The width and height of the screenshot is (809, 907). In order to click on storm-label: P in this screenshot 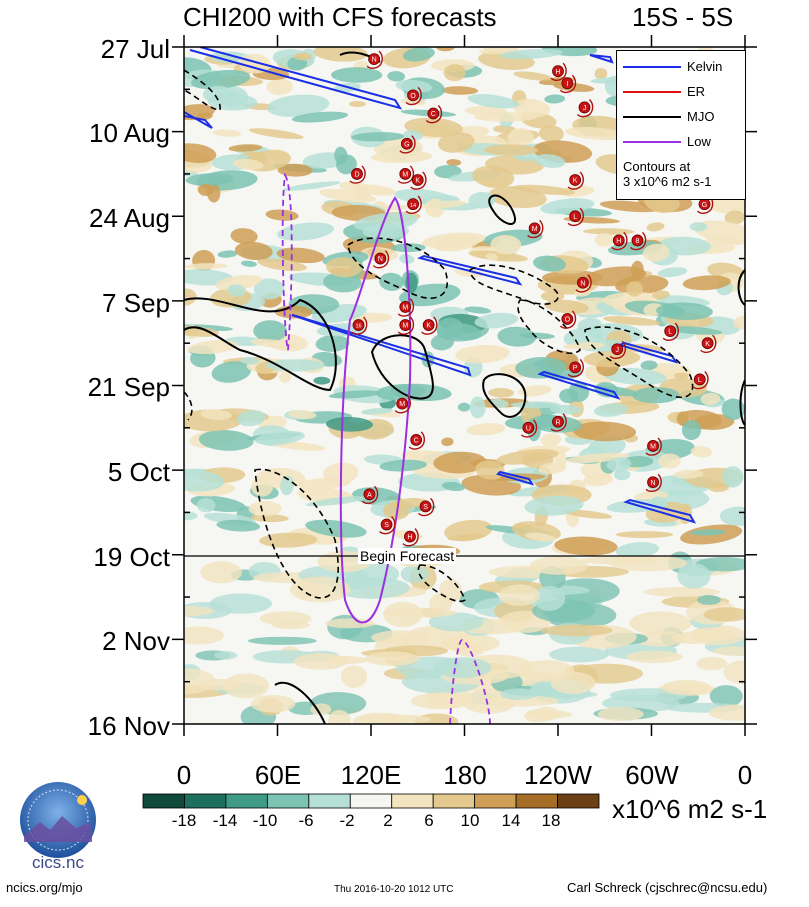, I will do `click(575, 368)`.